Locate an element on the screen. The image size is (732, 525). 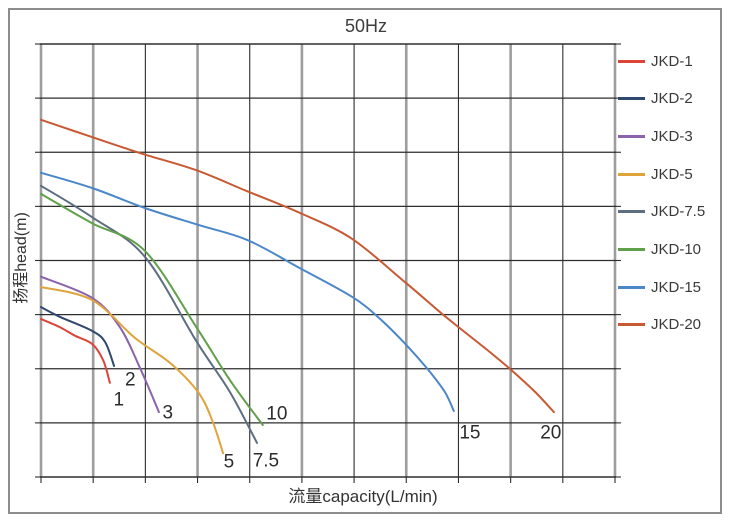
legend-label-jkd-5: JKD-5 is located at coordinates (672, 174).